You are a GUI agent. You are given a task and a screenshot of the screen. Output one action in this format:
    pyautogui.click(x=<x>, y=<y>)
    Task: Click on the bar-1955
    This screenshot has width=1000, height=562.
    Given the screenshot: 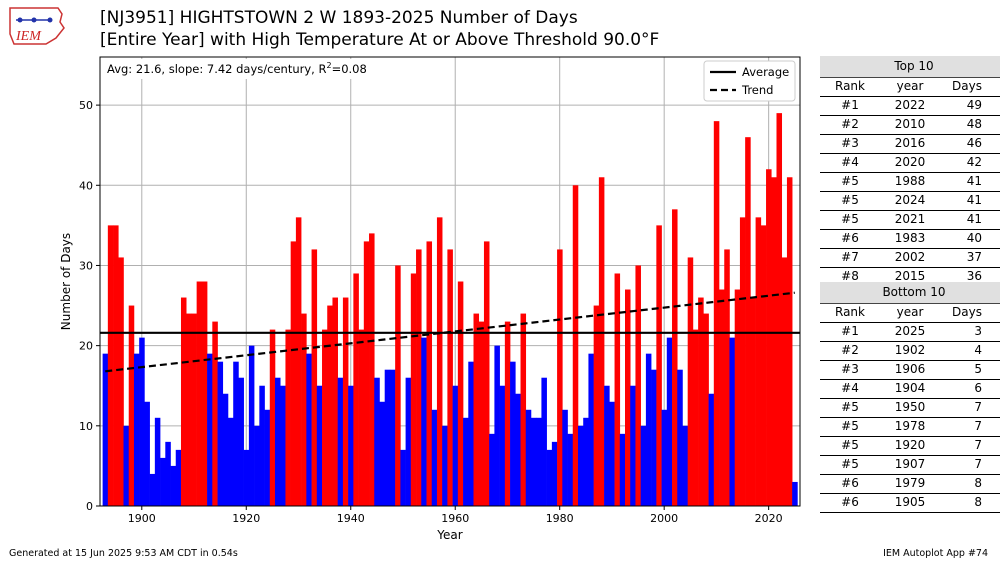 What is the action you would take?
    pyautogui.click(x=429, y=374)
    